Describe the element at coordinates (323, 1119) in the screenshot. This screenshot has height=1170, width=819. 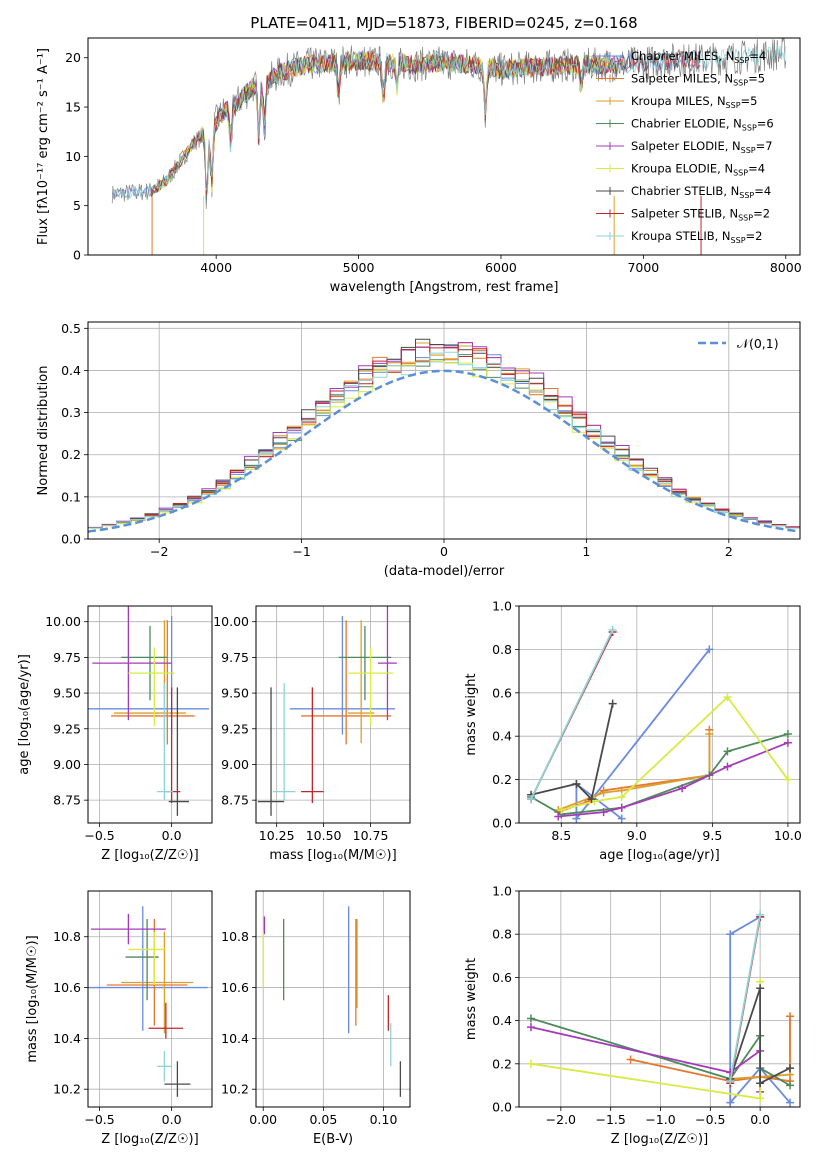
I see `x-tick-label: 0.05` at that location.